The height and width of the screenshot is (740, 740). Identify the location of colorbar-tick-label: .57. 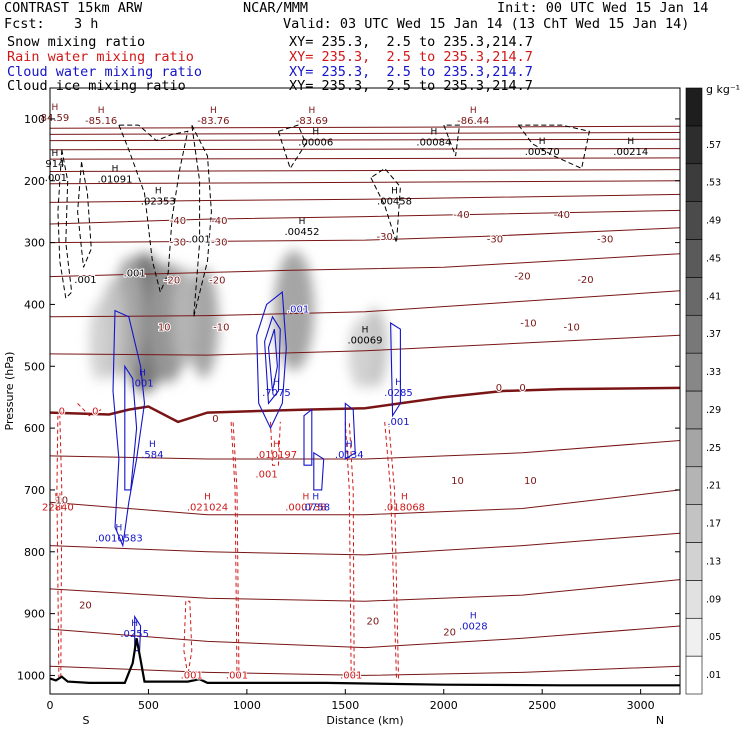
(713, 145).